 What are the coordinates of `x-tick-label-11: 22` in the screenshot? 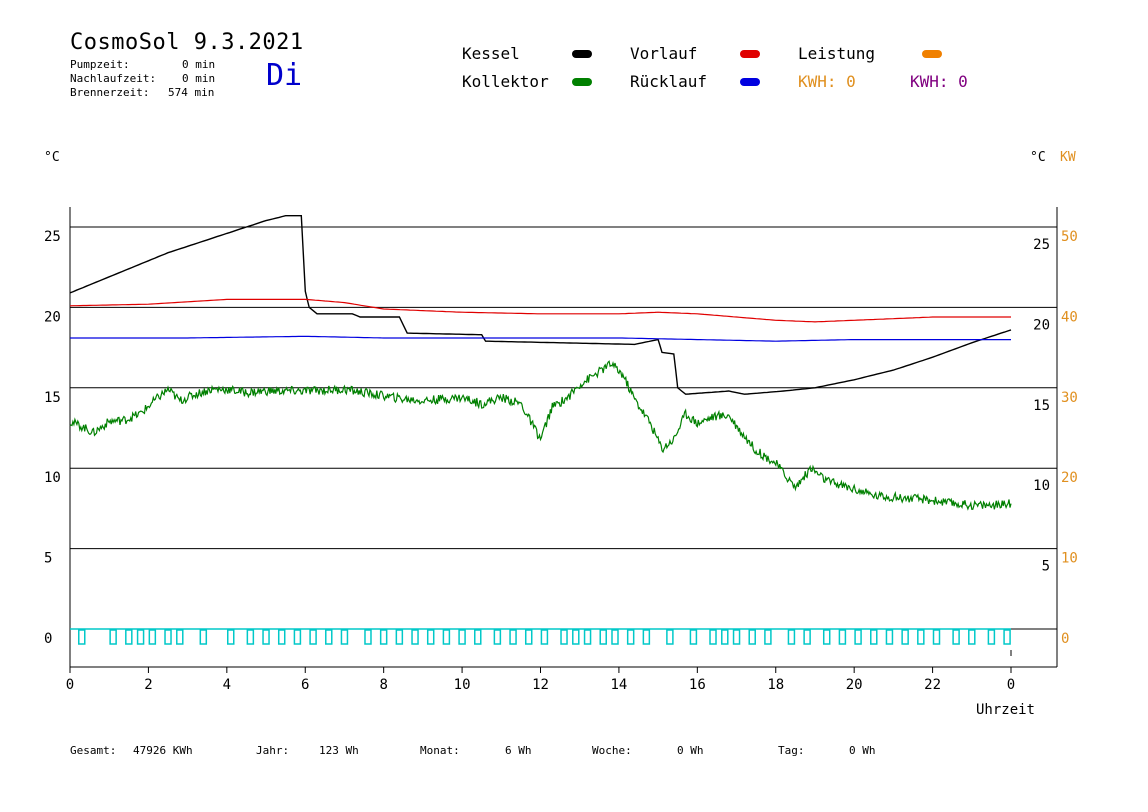 It's located at (932, 685).